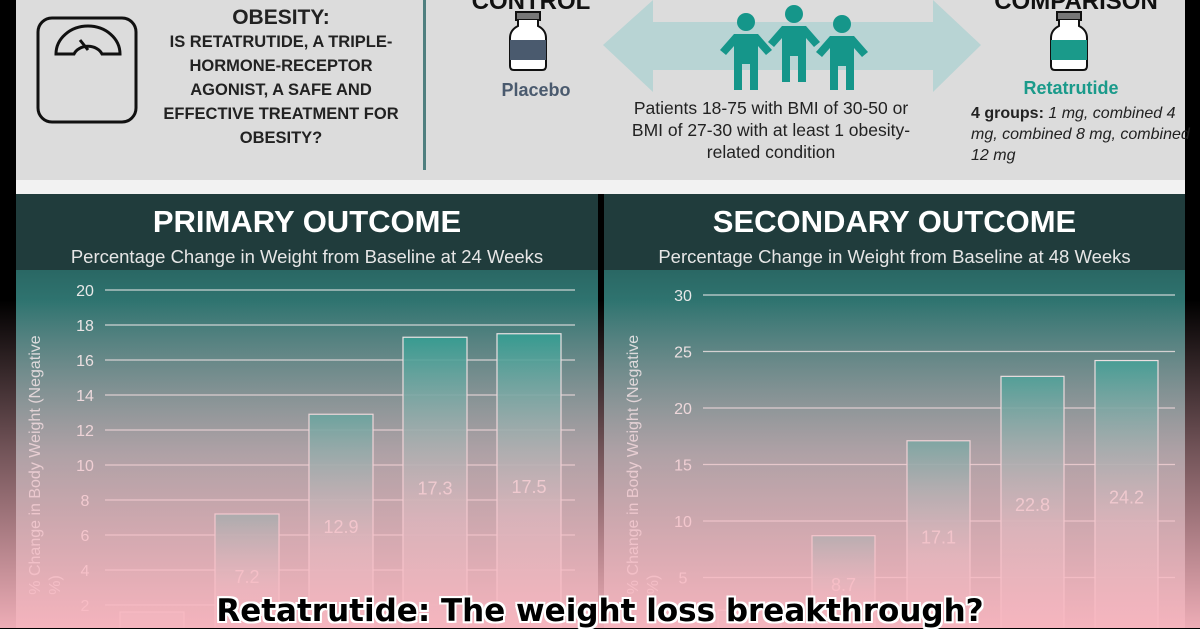  What do you see at coordinates (843, 585) in the screenshot?
I see `bar-value-label: 8.7` at bounding box center [843, 585].